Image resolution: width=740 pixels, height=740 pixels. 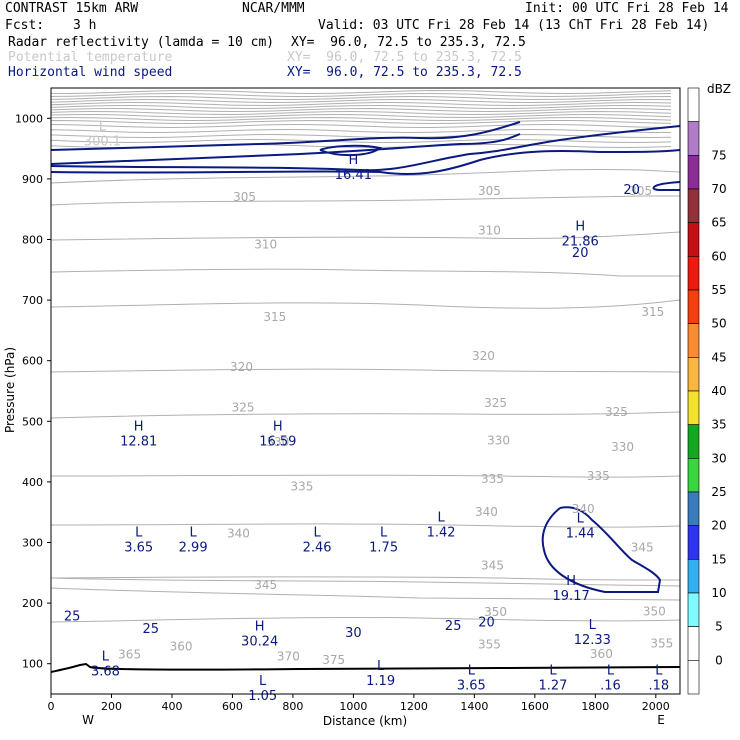 I want to click on colorbar-level-label: 55, so click(x=718, y=290).